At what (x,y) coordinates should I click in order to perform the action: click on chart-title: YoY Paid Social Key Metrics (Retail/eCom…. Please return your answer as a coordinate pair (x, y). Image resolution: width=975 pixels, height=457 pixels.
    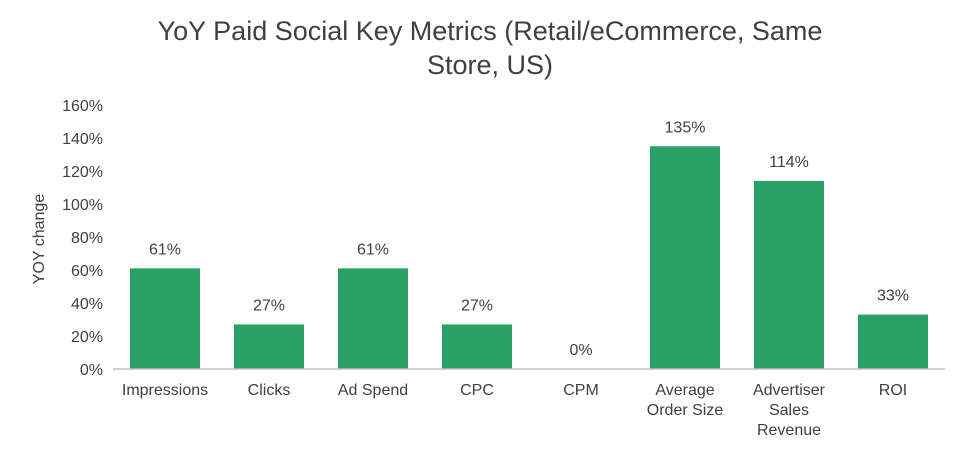
    Looking at the image, I should click on (490, 48).